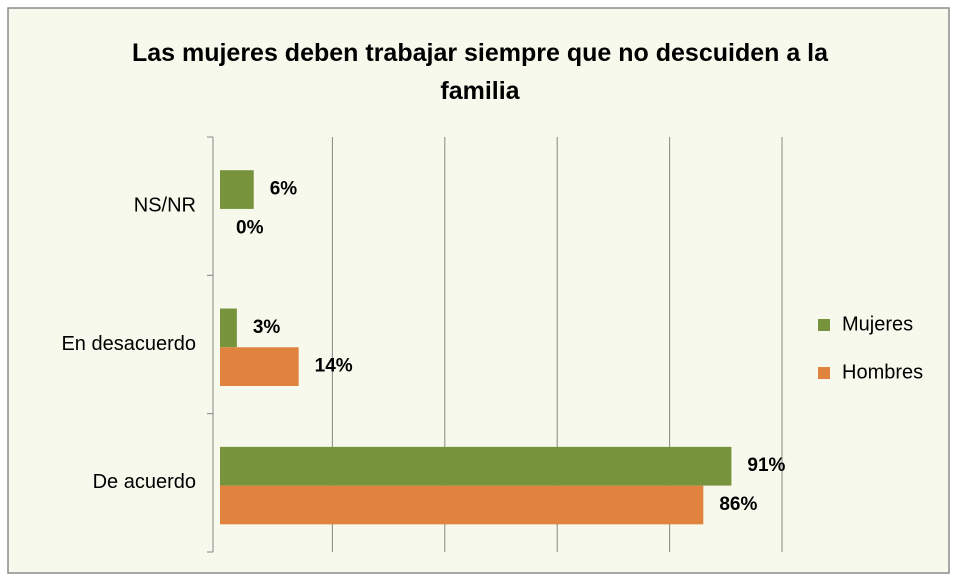  I want to click on data-label: 86%, so click(738, 504).